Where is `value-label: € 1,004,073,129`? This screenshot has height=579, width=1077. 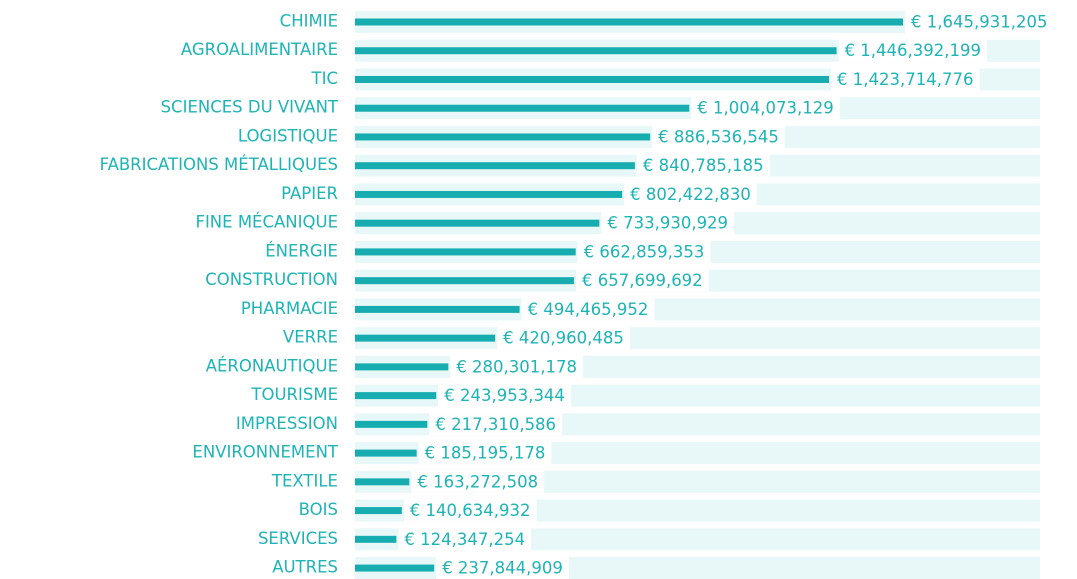 value-label: € 1,004,073,129 is located at coordinates (765, 108).